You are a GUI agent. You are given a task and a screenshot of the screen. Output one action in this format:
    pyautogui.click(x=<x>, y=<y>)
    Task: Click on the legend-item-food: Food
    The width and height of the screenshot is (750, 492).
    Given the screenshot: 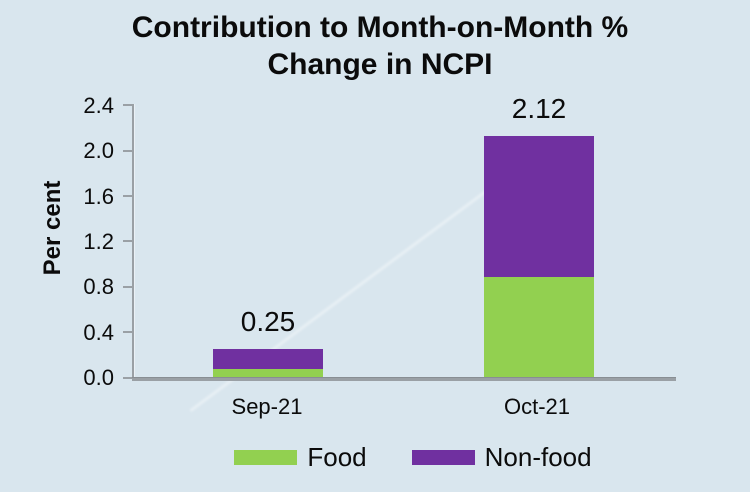 What is the action you would take?
    pyautogui.click(x=300, y=457)
    